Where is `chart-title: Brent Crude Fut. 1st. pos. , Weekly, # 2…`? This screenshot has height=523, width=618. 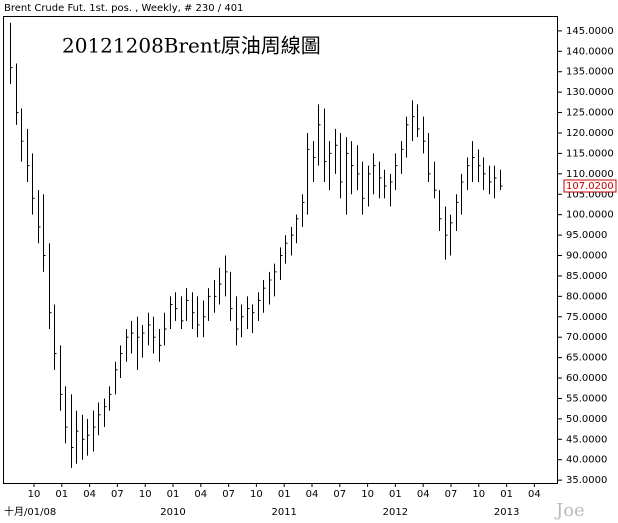 chart-title: Brent Crude Fut. 1st. pos. , Weekly, # 2… is located at coordinates (123, 8).